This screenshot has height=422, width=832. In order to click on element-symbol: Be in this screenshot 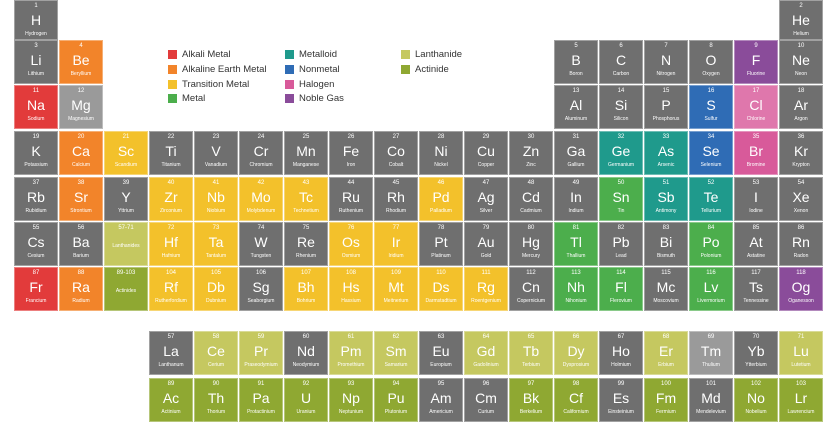, I will do `click(81, 60)`.